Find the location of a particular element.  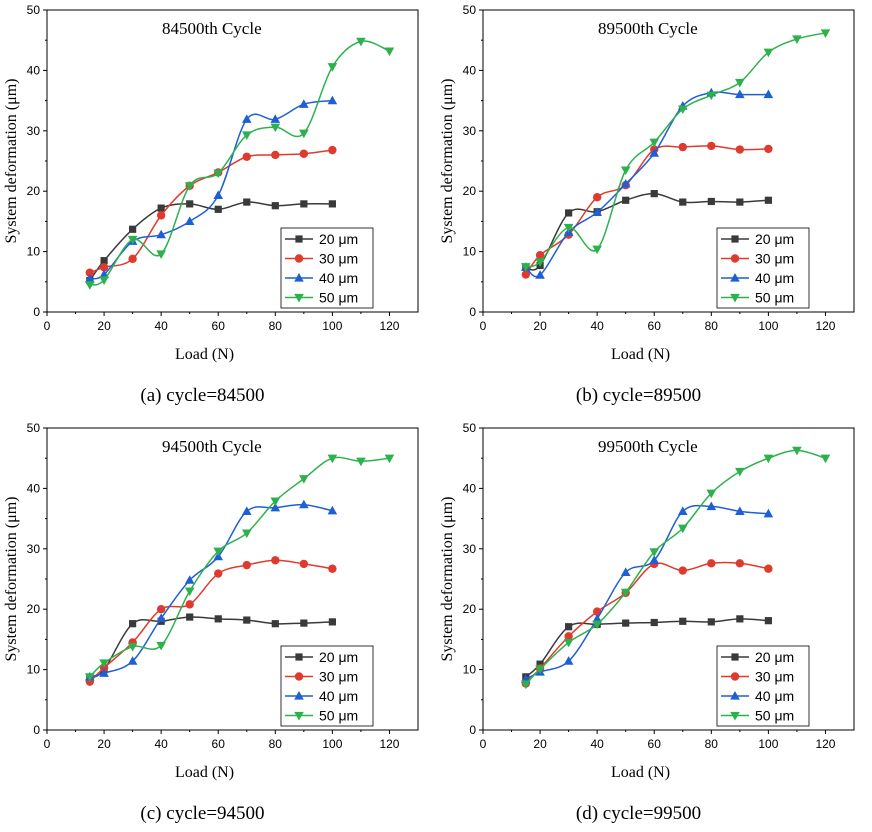

x-tick-label: 40 is located at coordinates (597, 744).